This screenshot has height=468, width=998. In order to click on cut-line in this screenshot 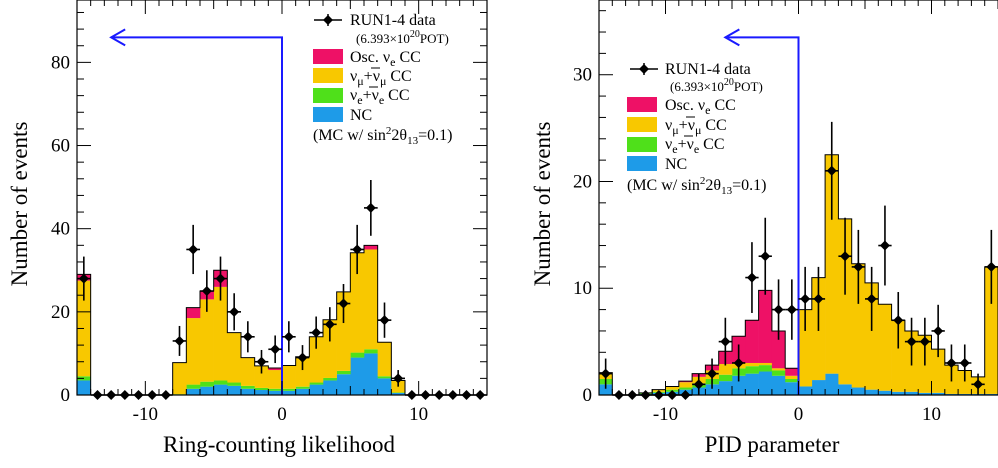, I will do `click(197, 215)`.